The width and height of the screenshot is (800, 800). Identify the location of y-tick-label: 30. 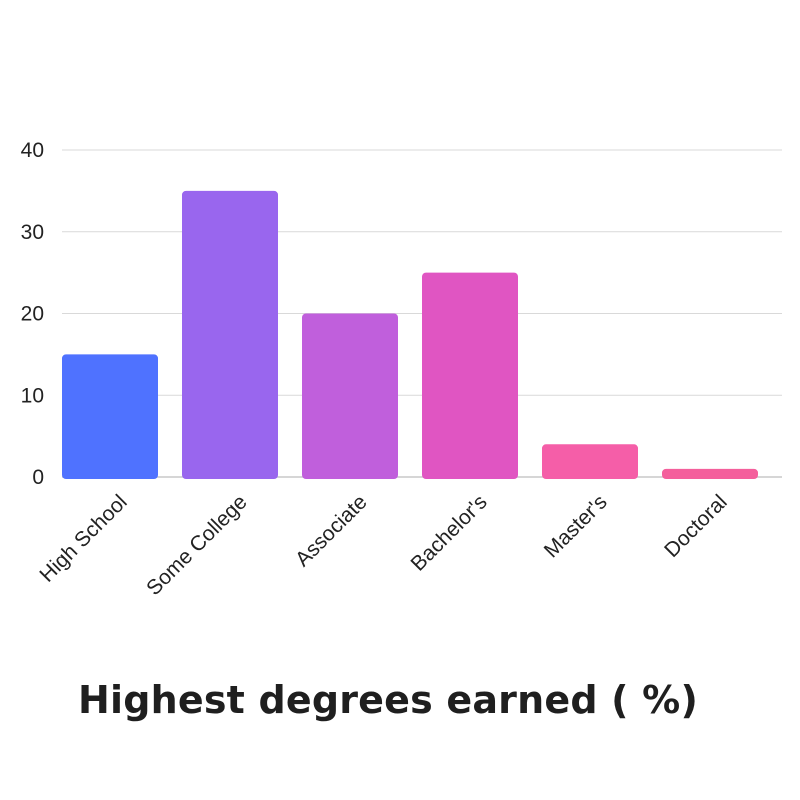
(32, 232).